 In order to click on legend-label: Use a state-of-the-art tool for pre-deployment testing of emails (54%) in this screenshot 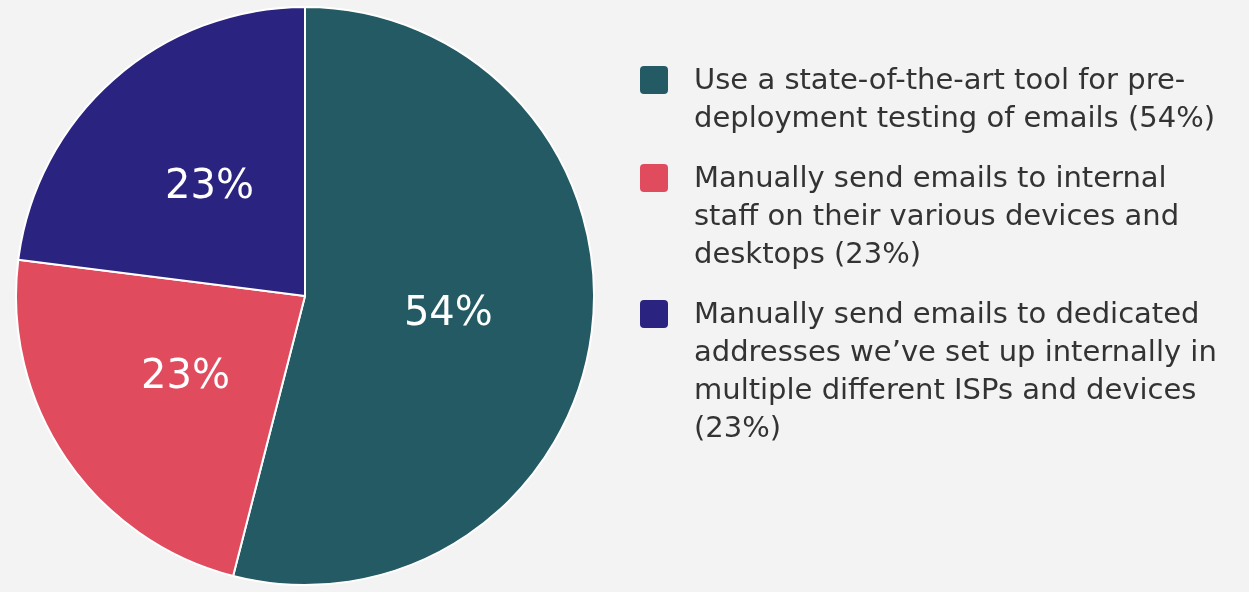, I will do `click(955, 98)`.